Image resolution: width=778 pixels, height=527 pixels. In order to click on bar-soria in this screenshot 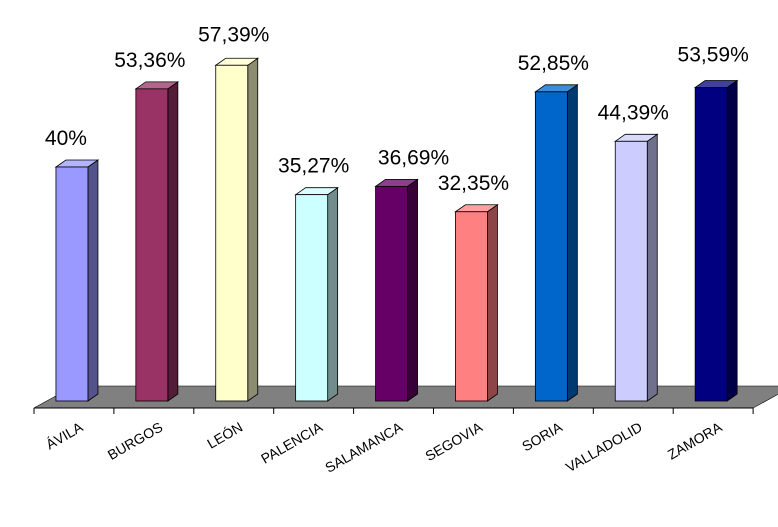, I will do `click(556, 243)`.